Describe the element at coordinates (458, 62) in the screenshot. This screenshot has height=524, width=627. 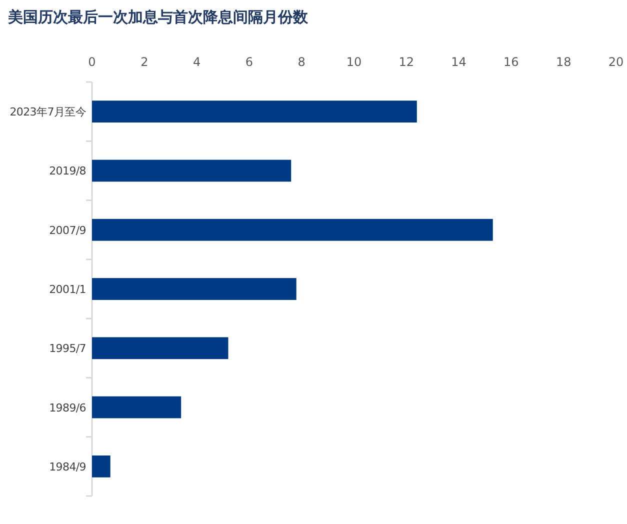
I see `x-tick-label: 14` at that location.